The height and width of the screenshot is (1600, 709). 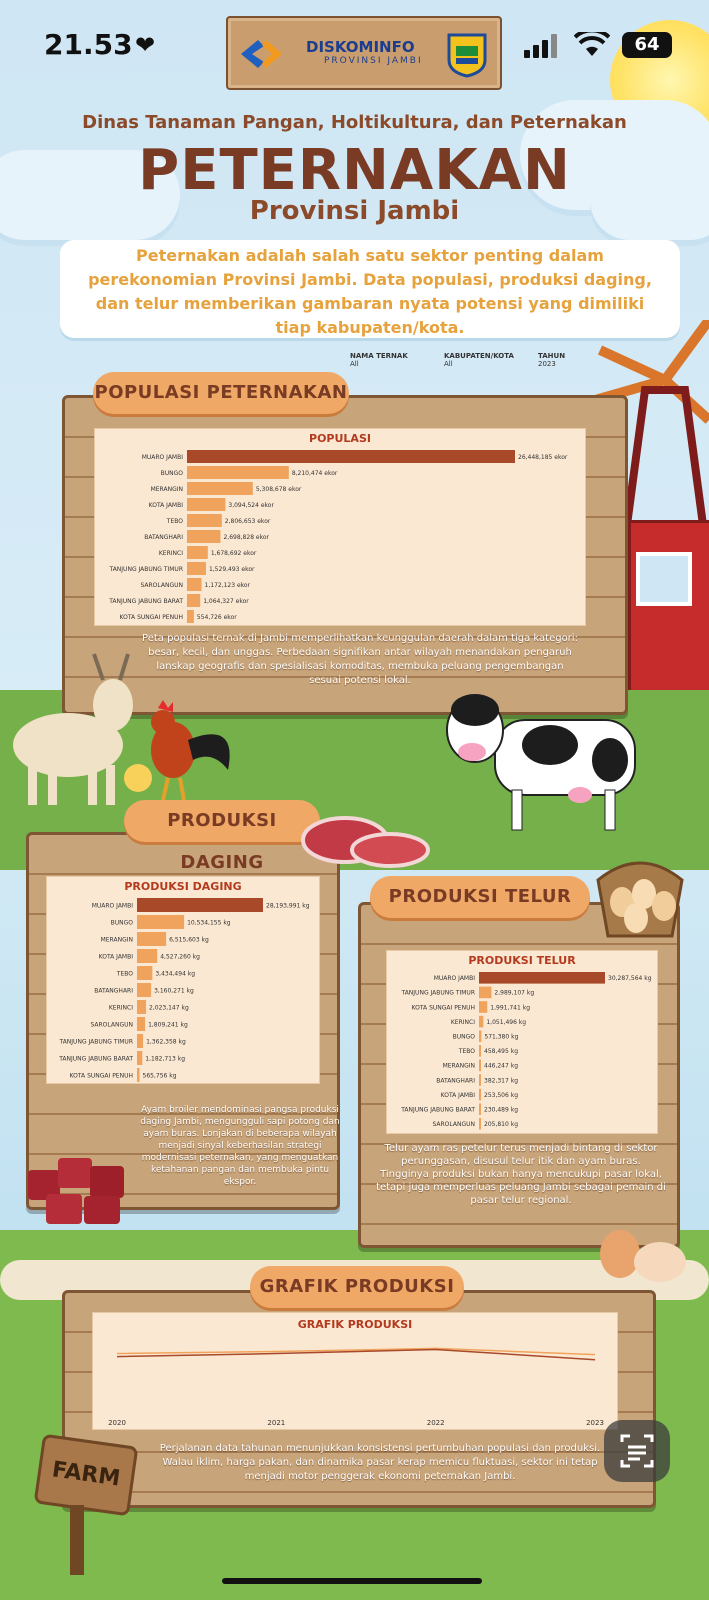 What do you see at coordinates (453, 1124) in the screenshot?
I see `bar-category-label: SAROLANGUN` at bounding box center [453, 1124].